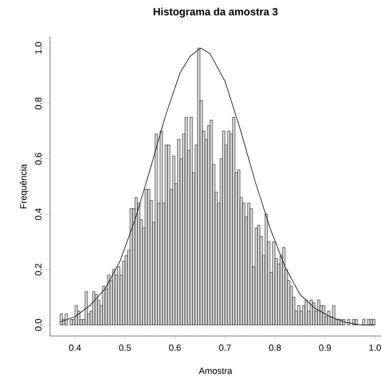 The width and height of the screenshot is (382, 386). What do you see at coordinates (38, 325) in the screenshot?
I see `y-tick-label: 0.0` at bounding box center [38, 325].